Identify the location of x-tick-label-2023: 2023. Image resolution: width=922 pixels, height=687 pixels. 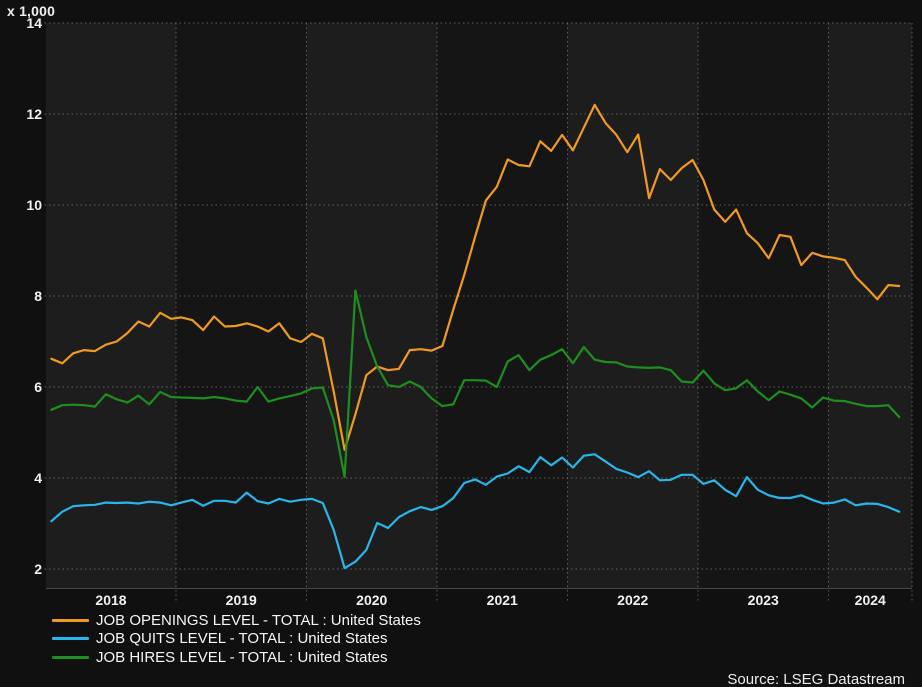
(763, 600).